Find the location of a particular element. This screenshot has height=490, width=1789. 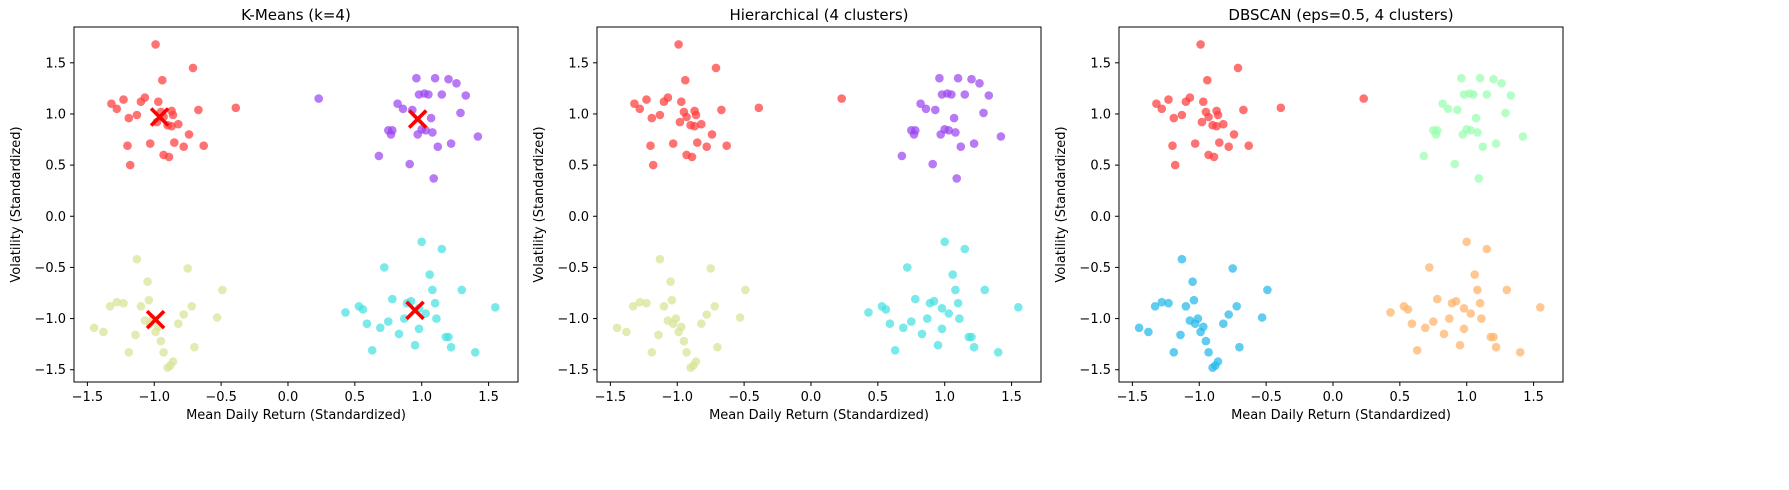

y-tick-label: −1.5 is located at coordinates (573, 370).